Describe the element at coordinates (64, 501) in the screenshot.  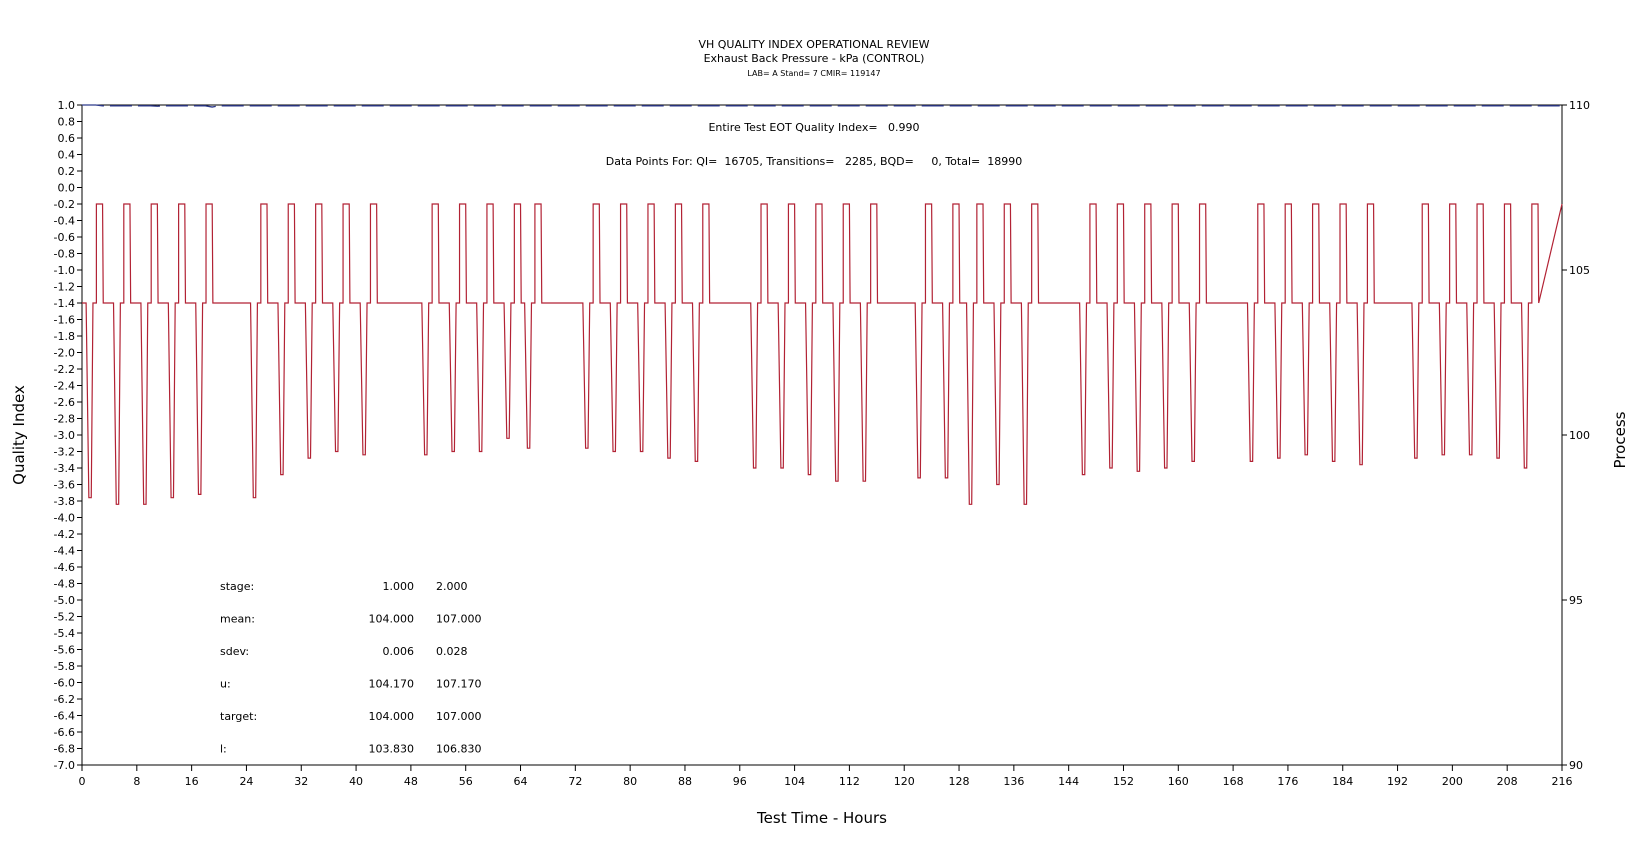
I see `y-tick-label: -3.8` at that location.